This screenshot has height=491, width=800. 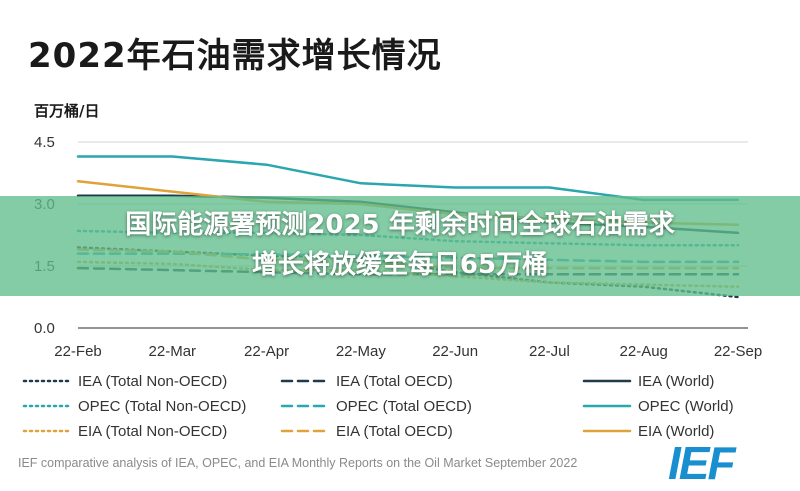 What do you see at coordinates (644, 351) in the screenshot?
I see `x-tick-label: 22-Aug` at bounding box center [644, 351].